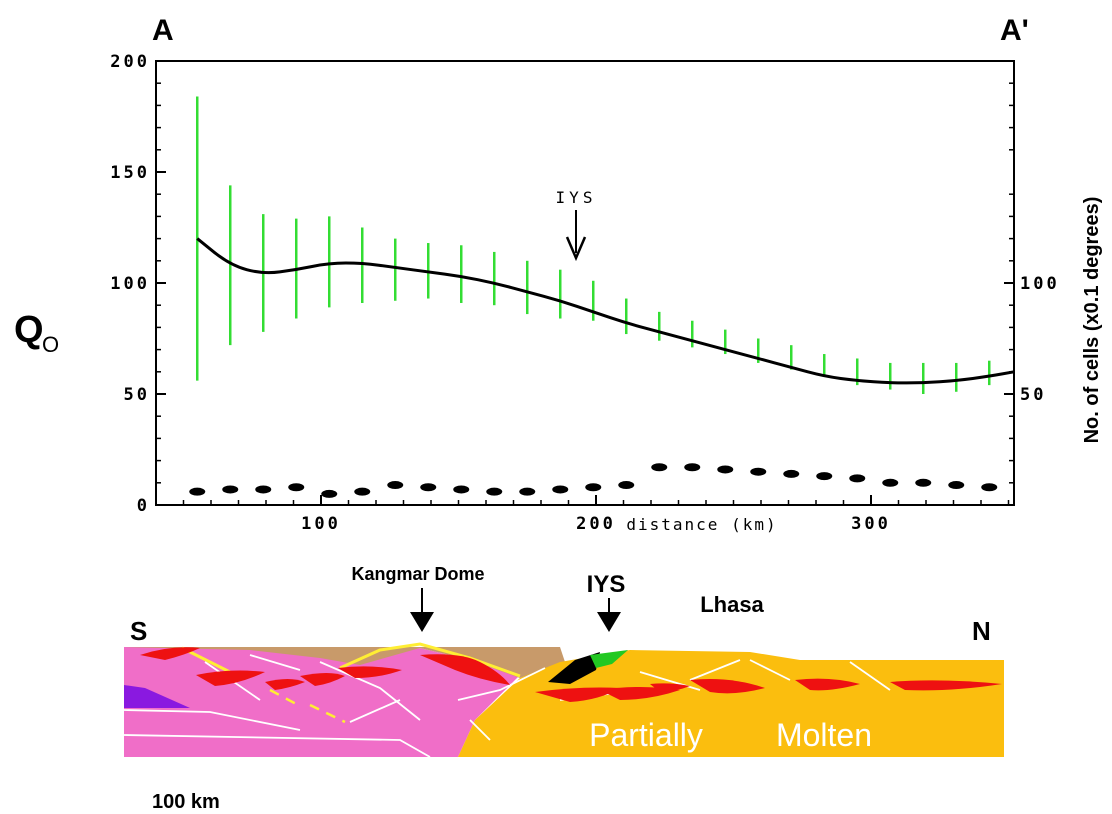 Image resolution: width=1112 pixels, height=814 pixels. Describe the element at coordinates (609, 659) in the screenshot. I see `green-wedge` at that location.